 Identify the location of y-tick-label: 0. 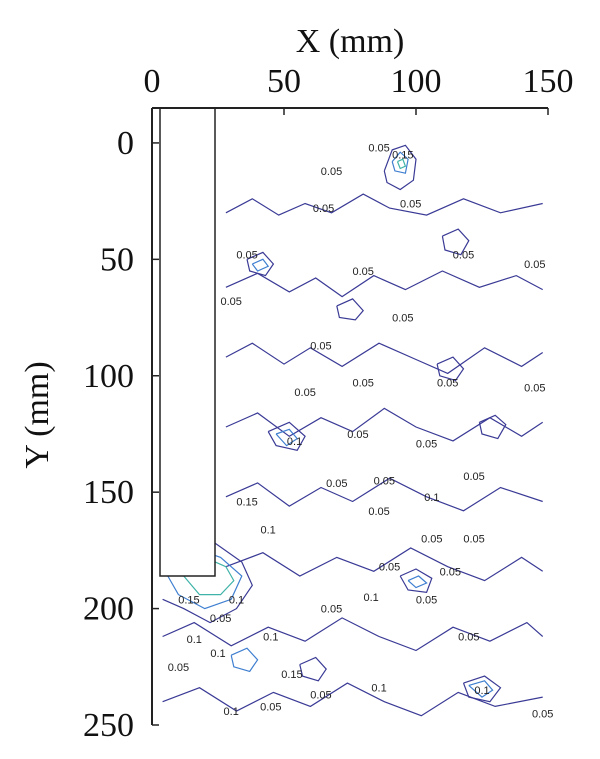
(125, 143).